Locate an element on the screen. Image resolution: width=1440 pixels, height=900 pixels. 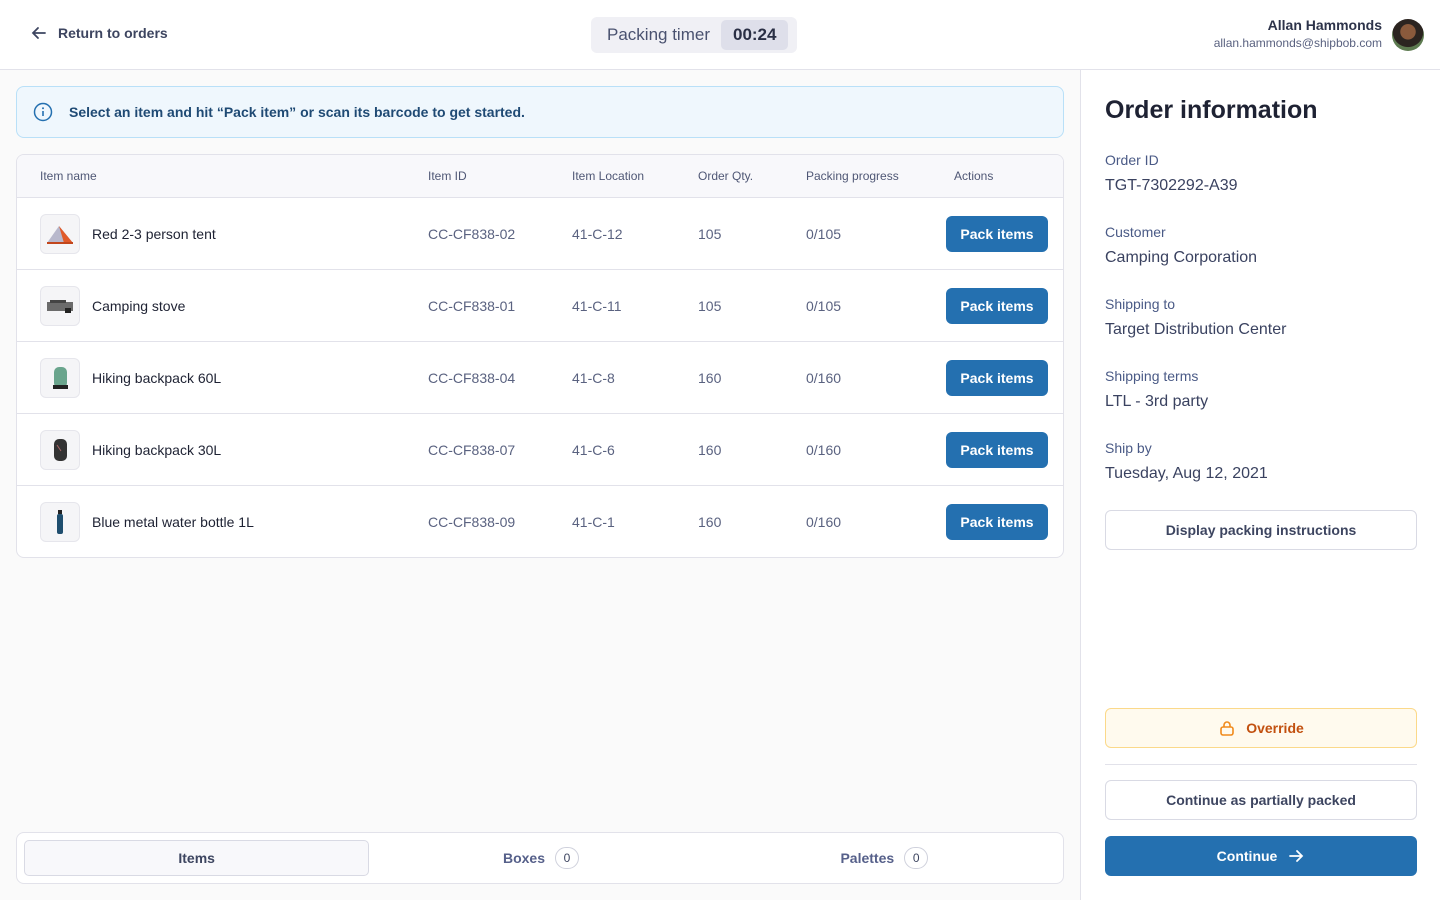
tab-label: Items is located at coordinates (196, 858).